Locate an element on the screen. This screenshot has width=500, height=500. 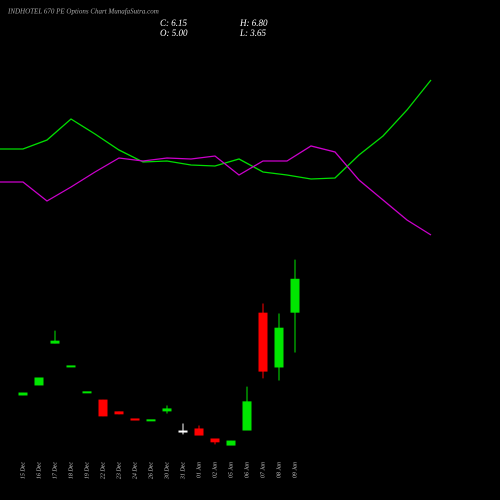
high-label: H: 6.80 is located at coordinates (253, 23).